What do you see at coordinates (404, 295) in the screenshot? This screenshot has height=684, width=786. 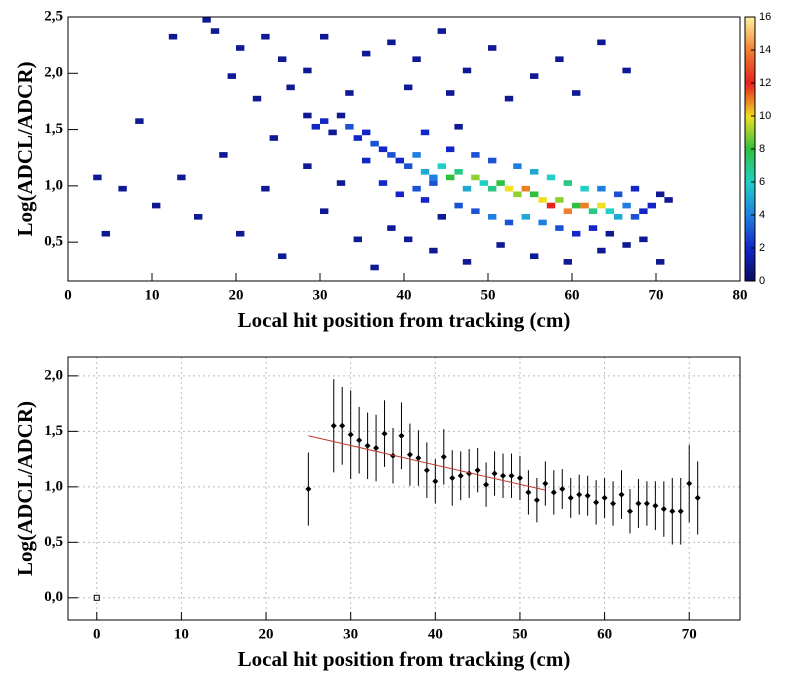 I see `x-tick-label: 40` at bounding box center [404, 295].